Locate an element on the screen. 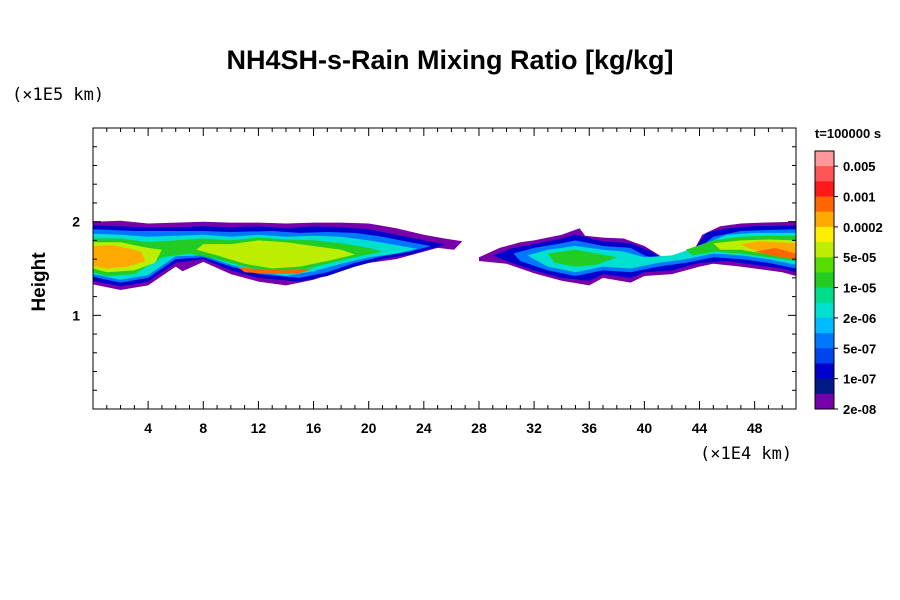 The image size is (900, 600). x-tick-label: 20 is located at coordinates (369, 428).